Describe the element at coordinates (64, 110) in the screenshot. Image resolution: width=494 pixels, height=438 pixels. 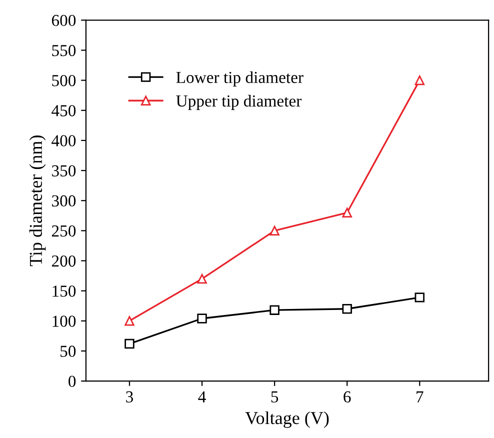
I see `y-tick-label: 450` at that location.